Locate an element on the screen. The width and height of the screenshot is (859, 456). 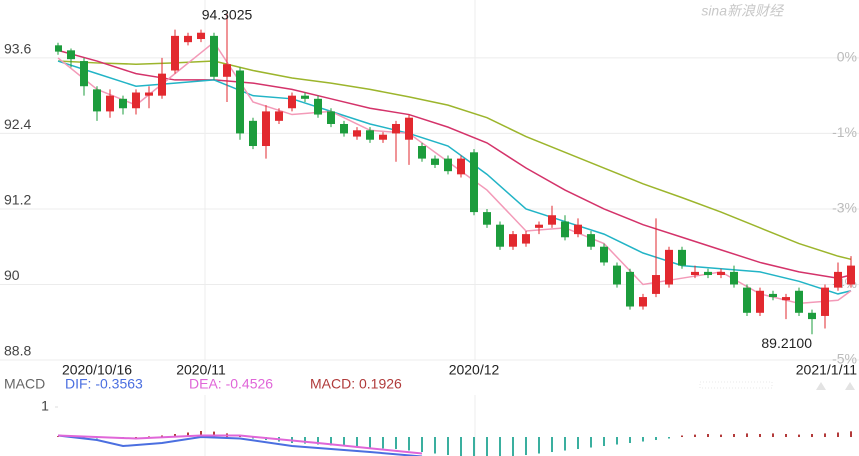
x-tick-label: 2020/12 is located at coordinates (474, 370).